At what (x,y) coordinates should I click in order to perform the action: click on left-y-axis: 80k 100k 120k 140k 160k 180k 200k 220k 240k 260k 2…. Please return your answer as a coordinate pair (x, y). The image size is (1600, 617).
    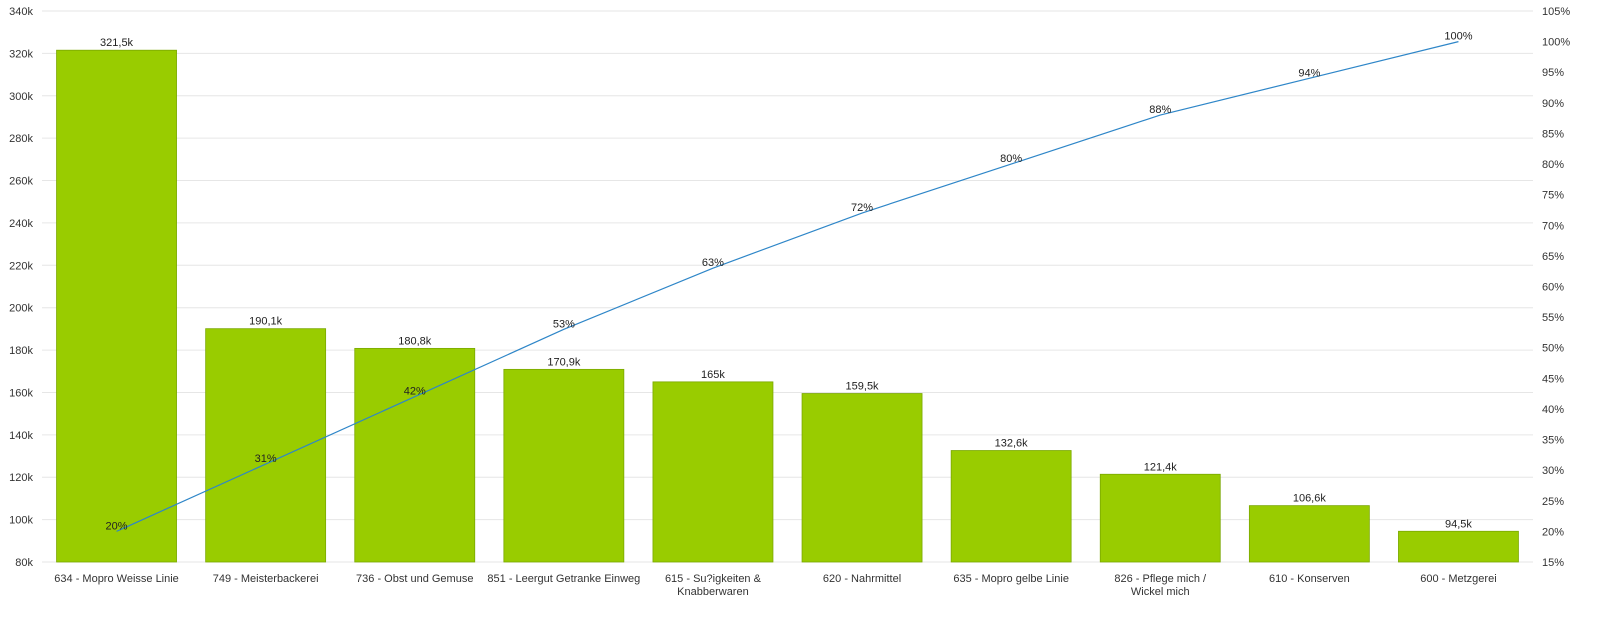
    Looking at the image, I should click on (21, 287).